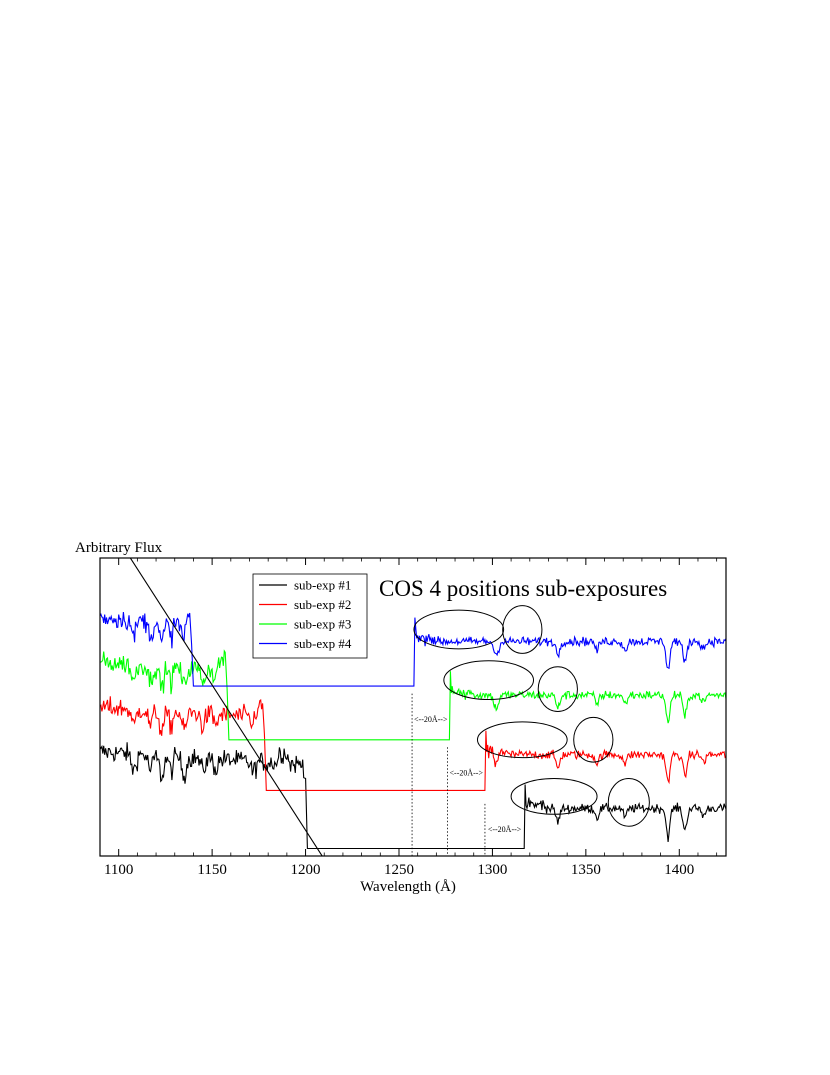  I want to click on offset-label-2: <--20Å-->, so click(467, 773).